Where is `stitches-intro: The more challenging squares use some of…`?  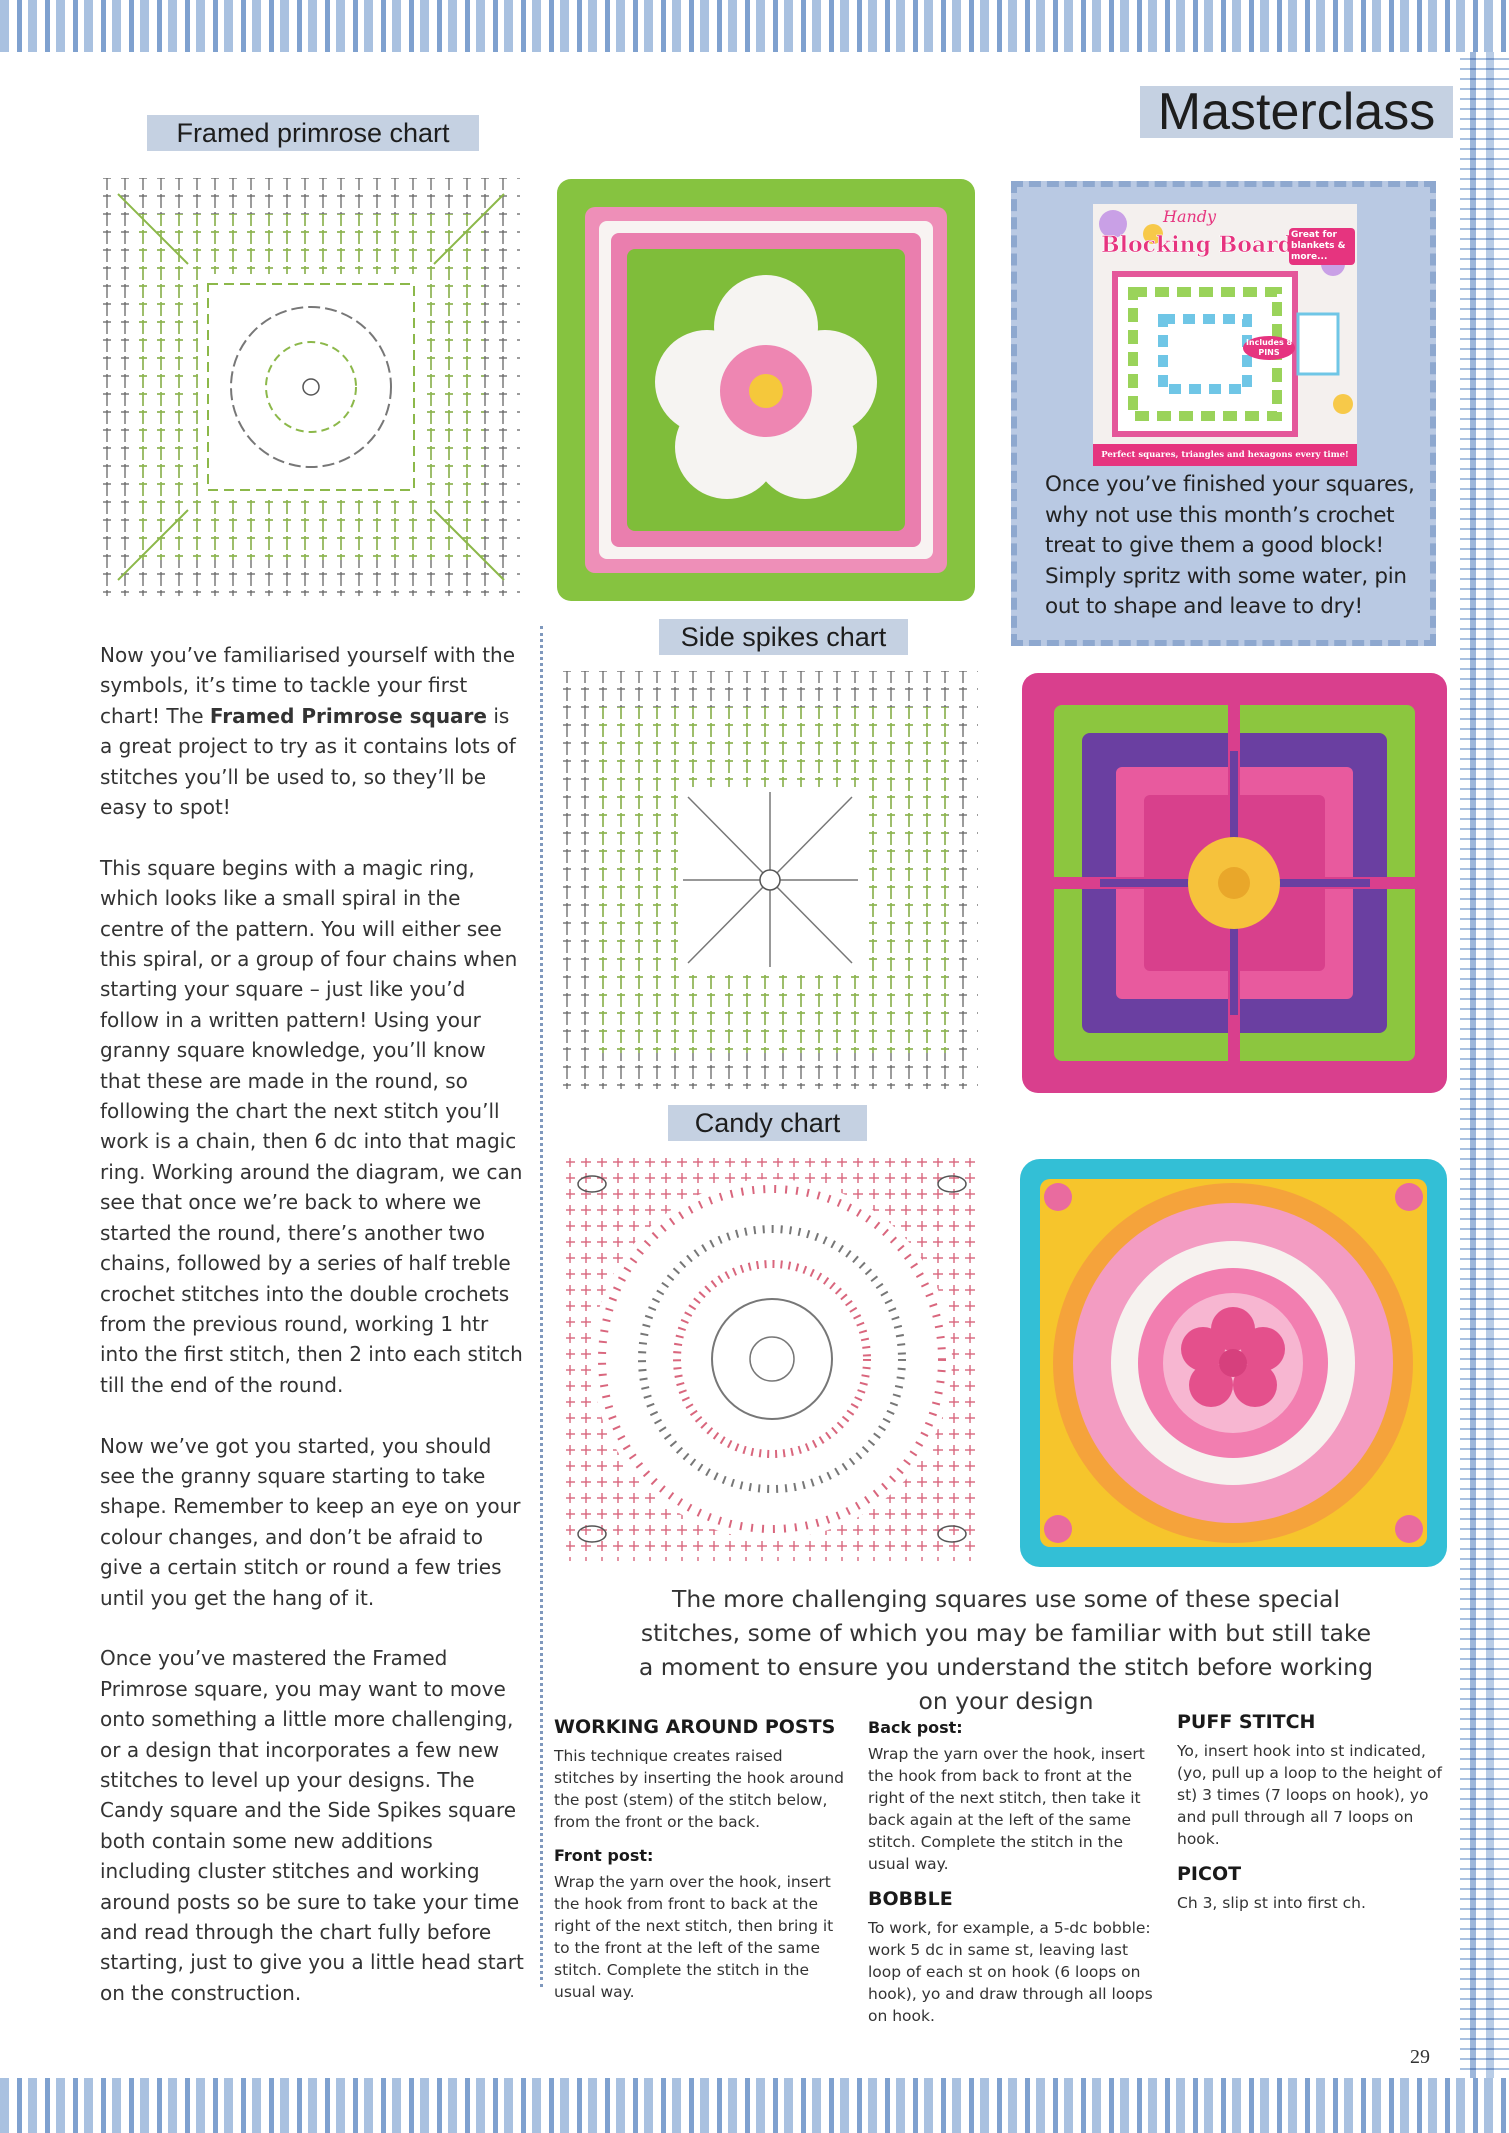 stitches-intro: The more challenging squares use some of… is located at coordinates (1006, 1650).